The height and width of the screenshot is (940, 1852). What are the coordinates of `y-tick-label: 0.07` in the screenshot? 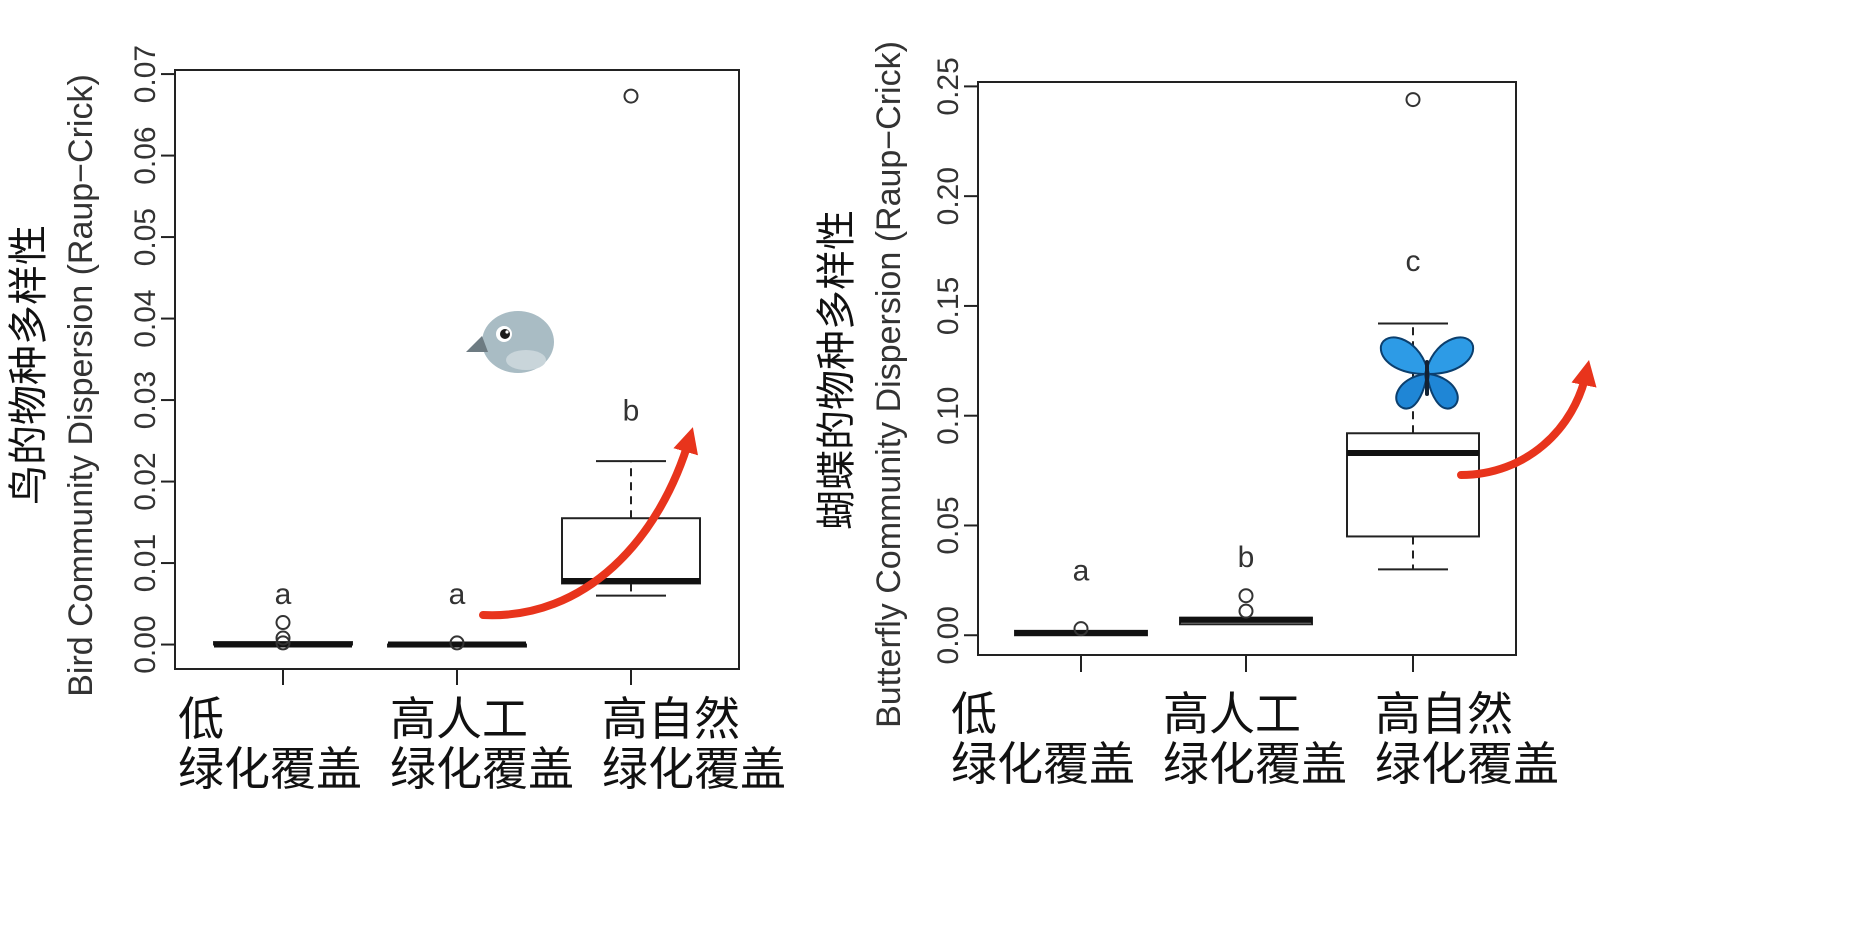 It's located at (145, 74).